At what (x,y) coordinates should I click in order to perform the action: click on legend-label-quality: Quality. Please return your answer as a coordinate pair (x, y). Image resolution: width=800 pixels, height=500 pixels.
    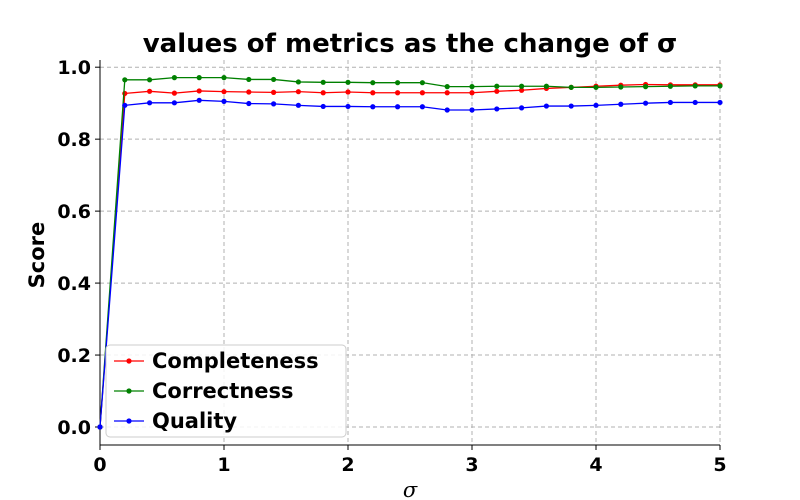
    Looking at the image, I should click on (194, 421).